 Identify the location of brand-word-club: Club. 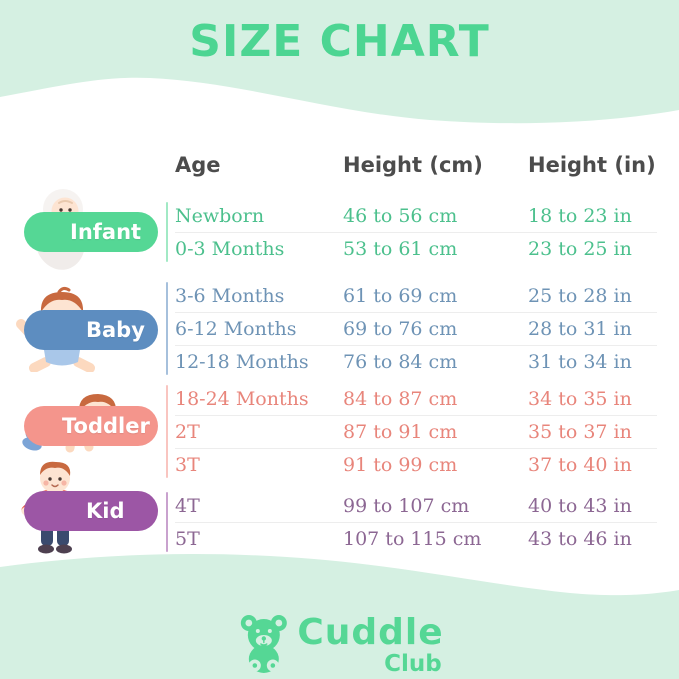
(413, 663).